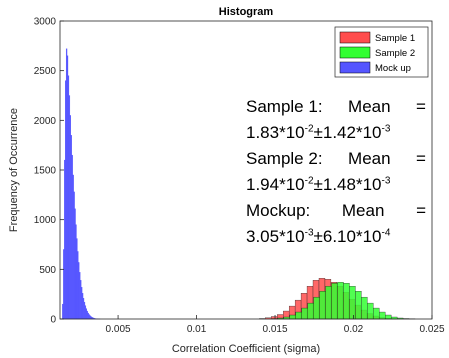 Image resolution: width=449 pixels, height=358 pixels. I want to click on y-axis: 0 500 1000 1500 2000 2500 3000, so click(49, 171).